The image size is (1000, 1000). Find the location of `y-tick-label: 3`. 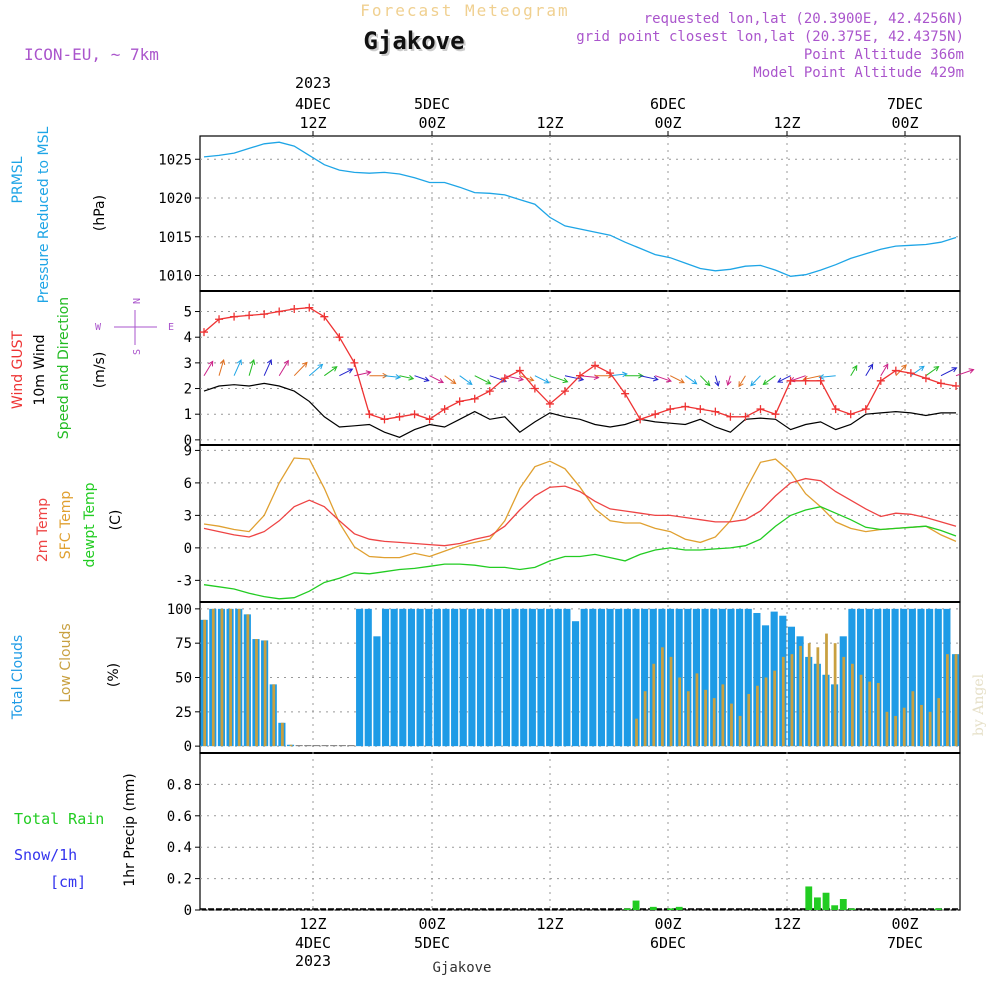

y-tick-label: 3 is located at coordinates (188, 516).